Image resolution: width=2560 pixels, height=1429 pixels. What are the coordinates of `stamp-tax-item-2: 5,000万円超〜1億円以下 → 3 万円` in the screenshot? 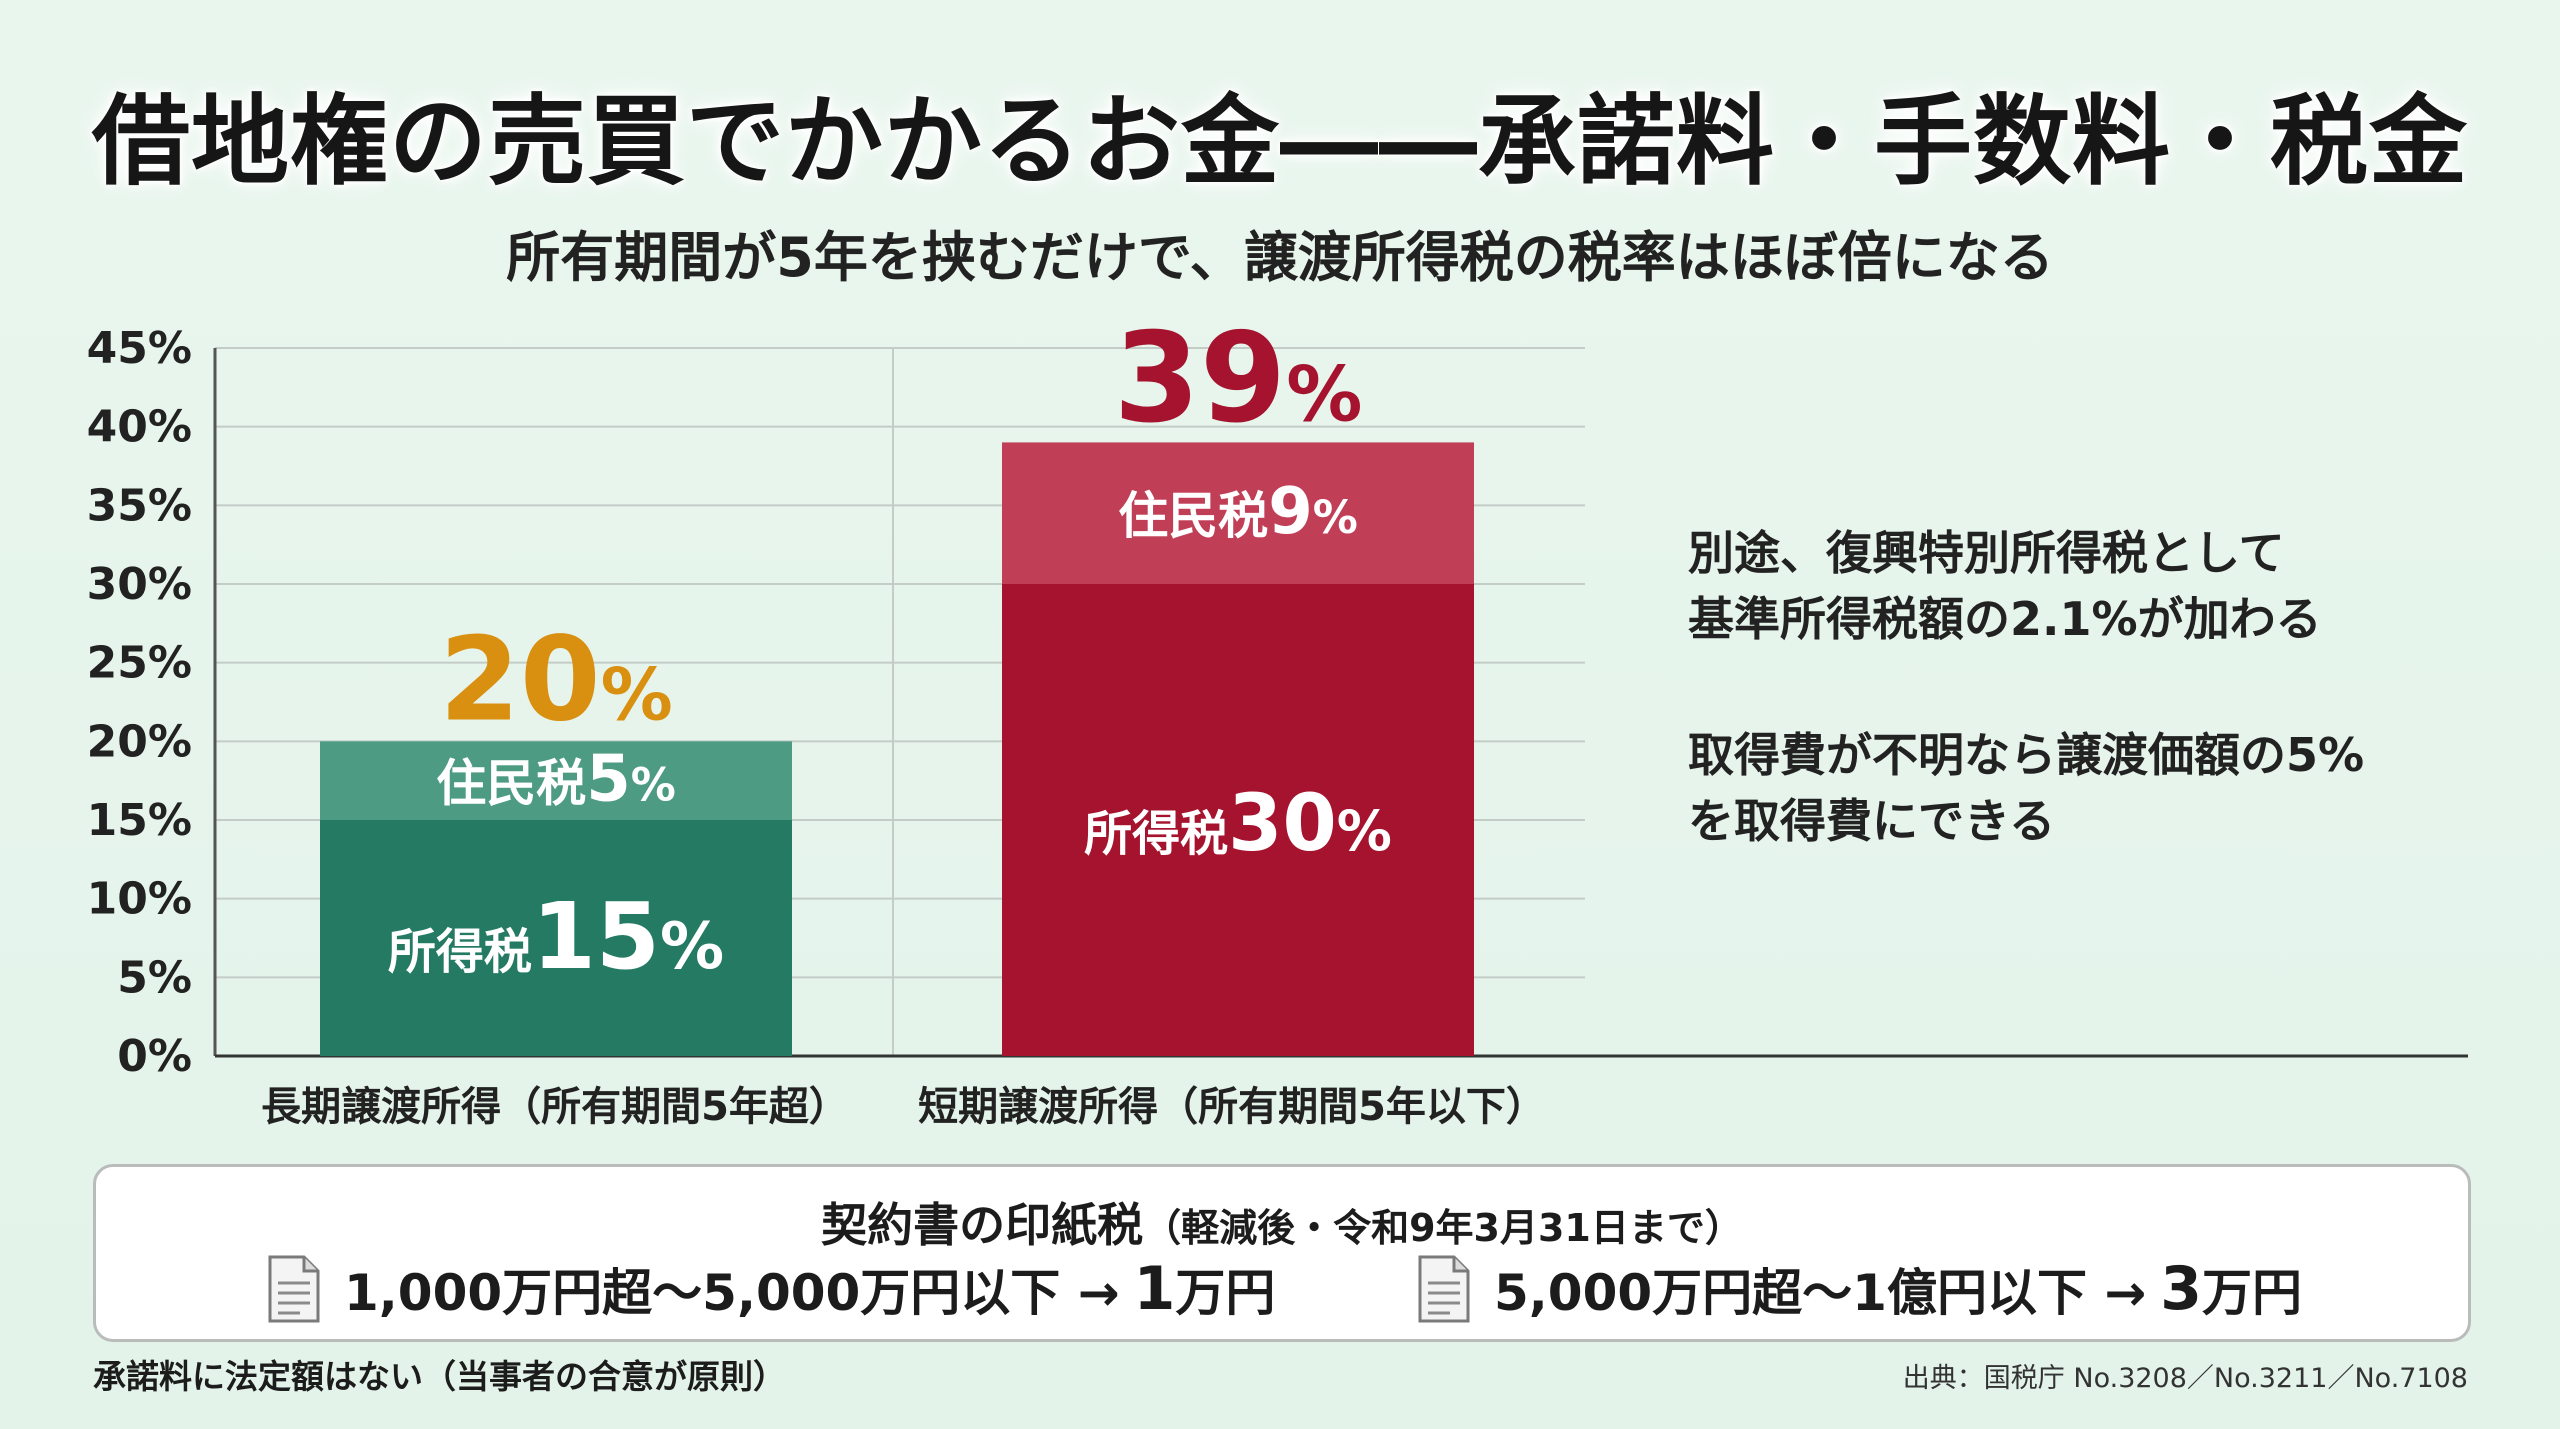 It's located at (1859, 1289).